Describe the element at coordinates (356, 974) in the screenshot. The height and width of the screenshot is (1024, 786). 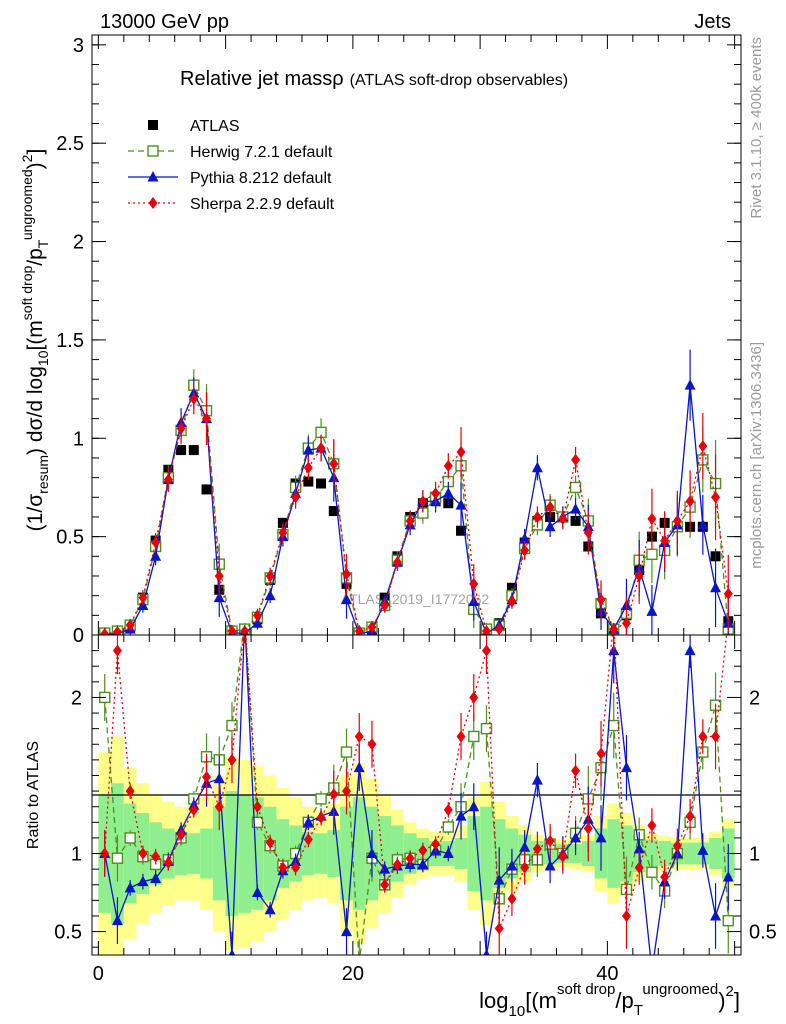
I see `x-tick-labels: 0 20 40` at that location.